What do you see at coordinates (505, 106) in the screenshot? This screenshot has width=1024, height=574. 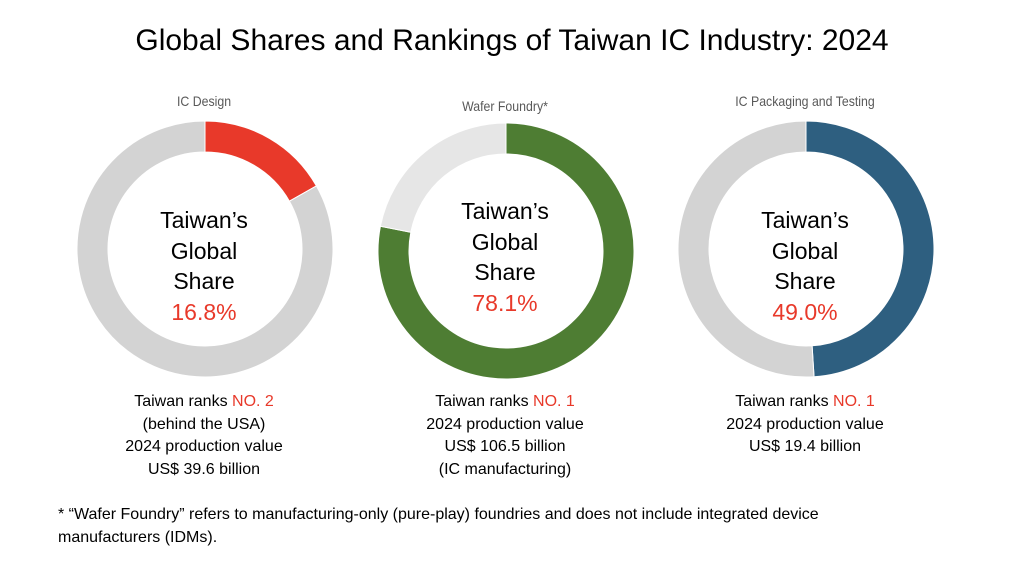 I see `chart-label-wafer-foundry: Wafer Foundry*` at bounding box center [505, 106].